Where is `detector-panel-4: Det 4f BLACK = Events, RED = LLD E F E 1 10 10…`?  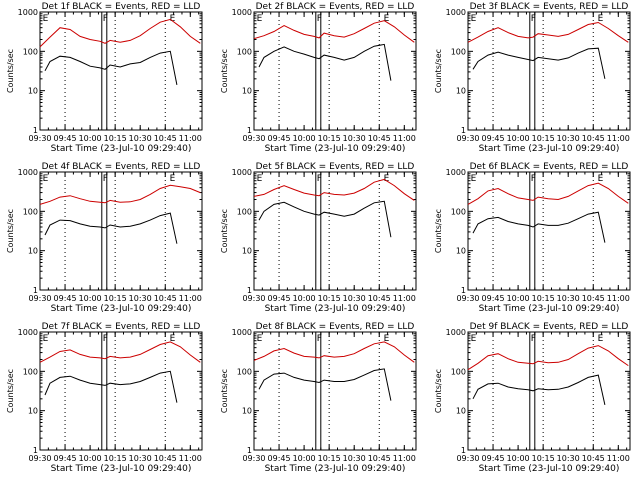 detector-panel-4: Det 4f BLACK = Events, RED = LLD E F E 1 10 10… is located at coordinates (104, 238).